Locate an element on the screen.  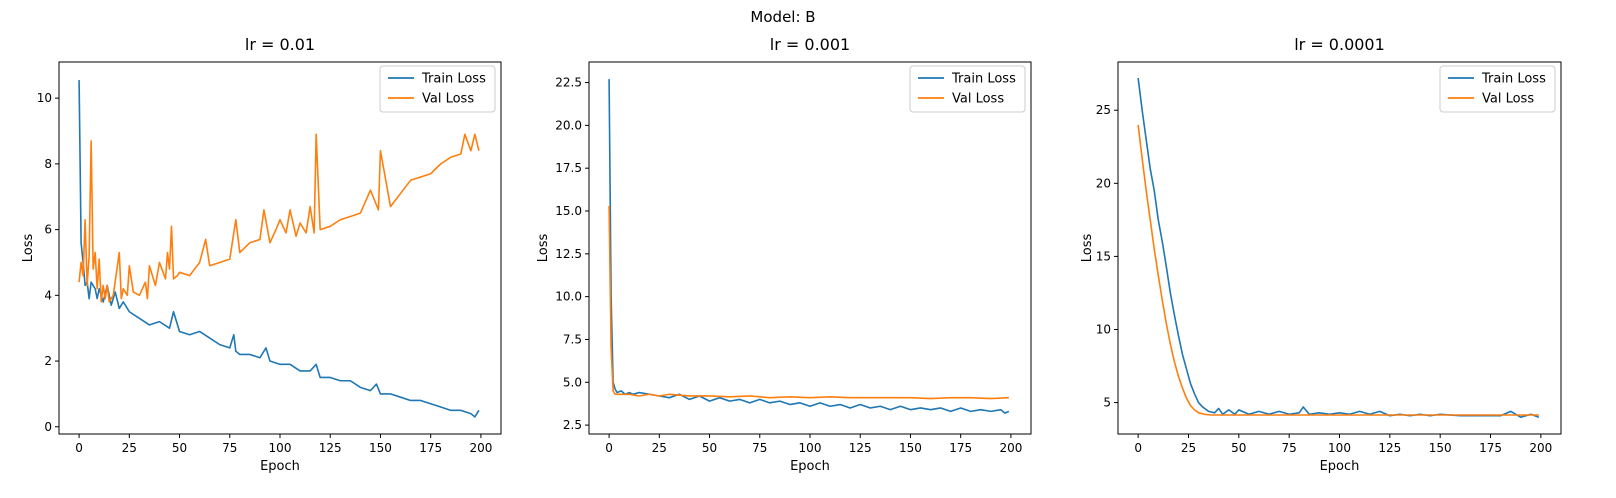
y-tick-label: 10.0 is located at coordinates (568, 297).